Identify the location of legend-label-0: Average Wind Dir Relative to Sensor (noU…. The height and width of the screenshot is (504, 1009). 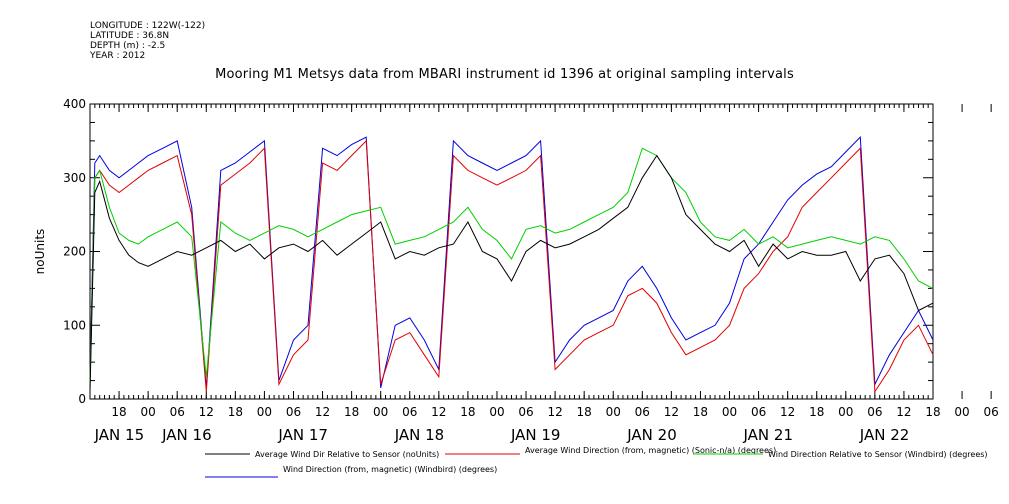
(347, 454).